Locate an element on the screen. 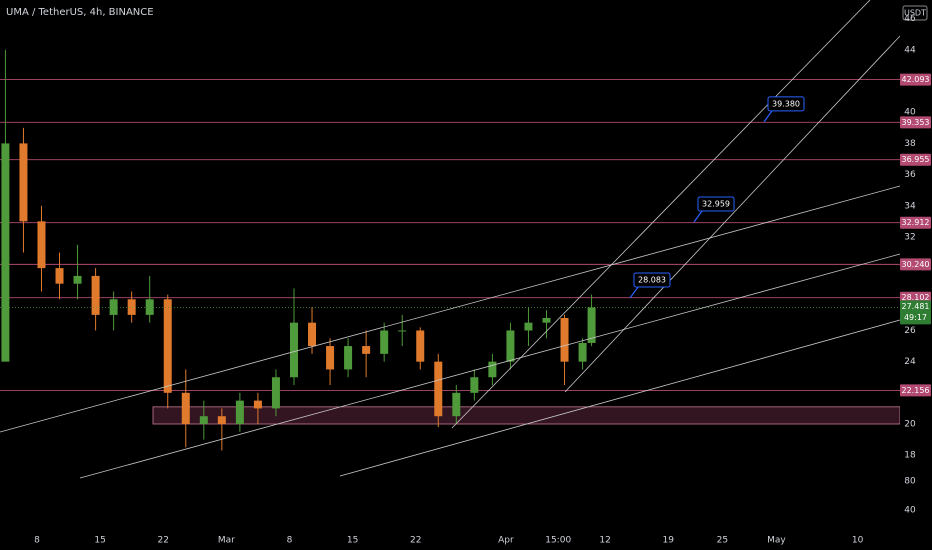 This screenshot has width=932, height=550. y-tick-label: 26 is located at coordinates (910, 331).